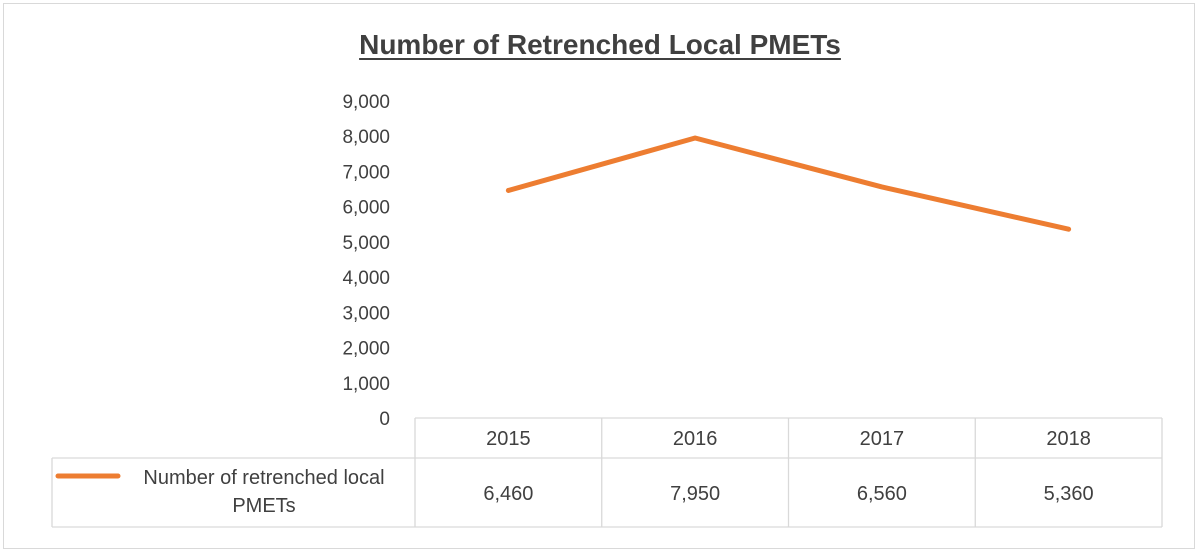 Image resolution: width=1200 pixels, height=554 pixels. Describe the element at coordinates (366, 243) in the screenshot. I see `y-tick-label: 5,000` at that location.